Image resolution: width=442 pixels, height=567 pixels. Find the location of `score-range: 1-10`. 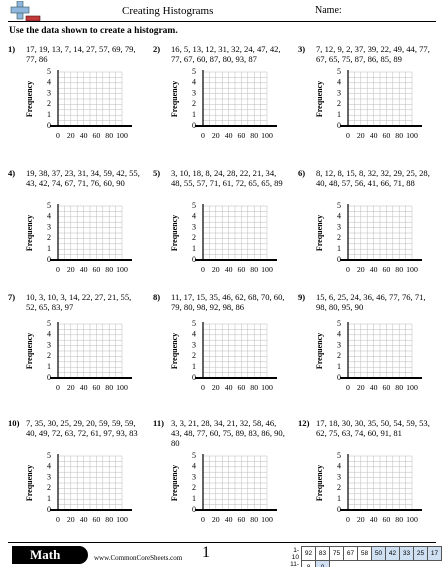

score-range: 1-10 is located at coordinates (295, 553).